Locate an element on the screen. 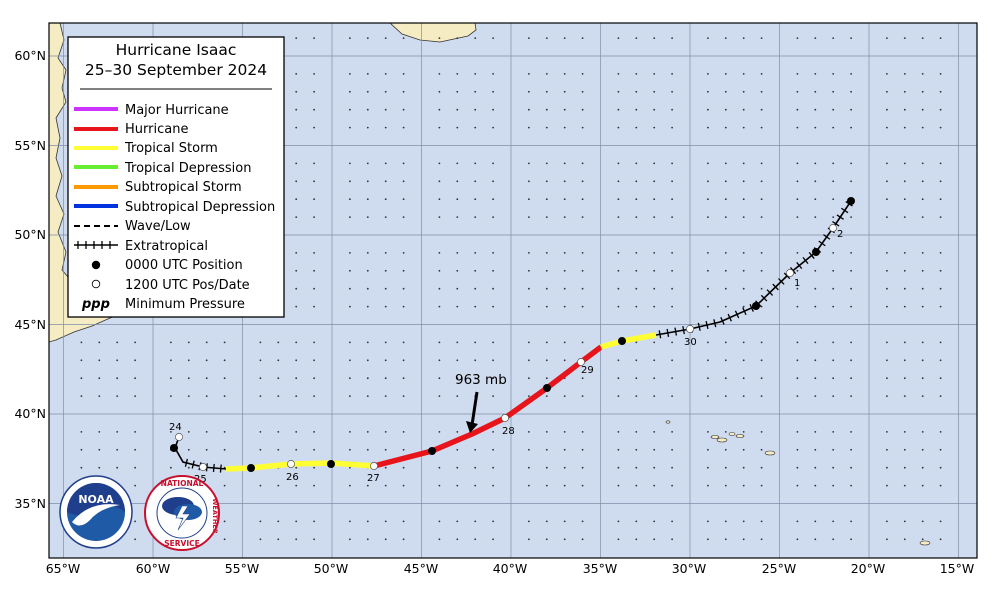  lon-label-20w: 20°W is located at coordinates (868, 568).